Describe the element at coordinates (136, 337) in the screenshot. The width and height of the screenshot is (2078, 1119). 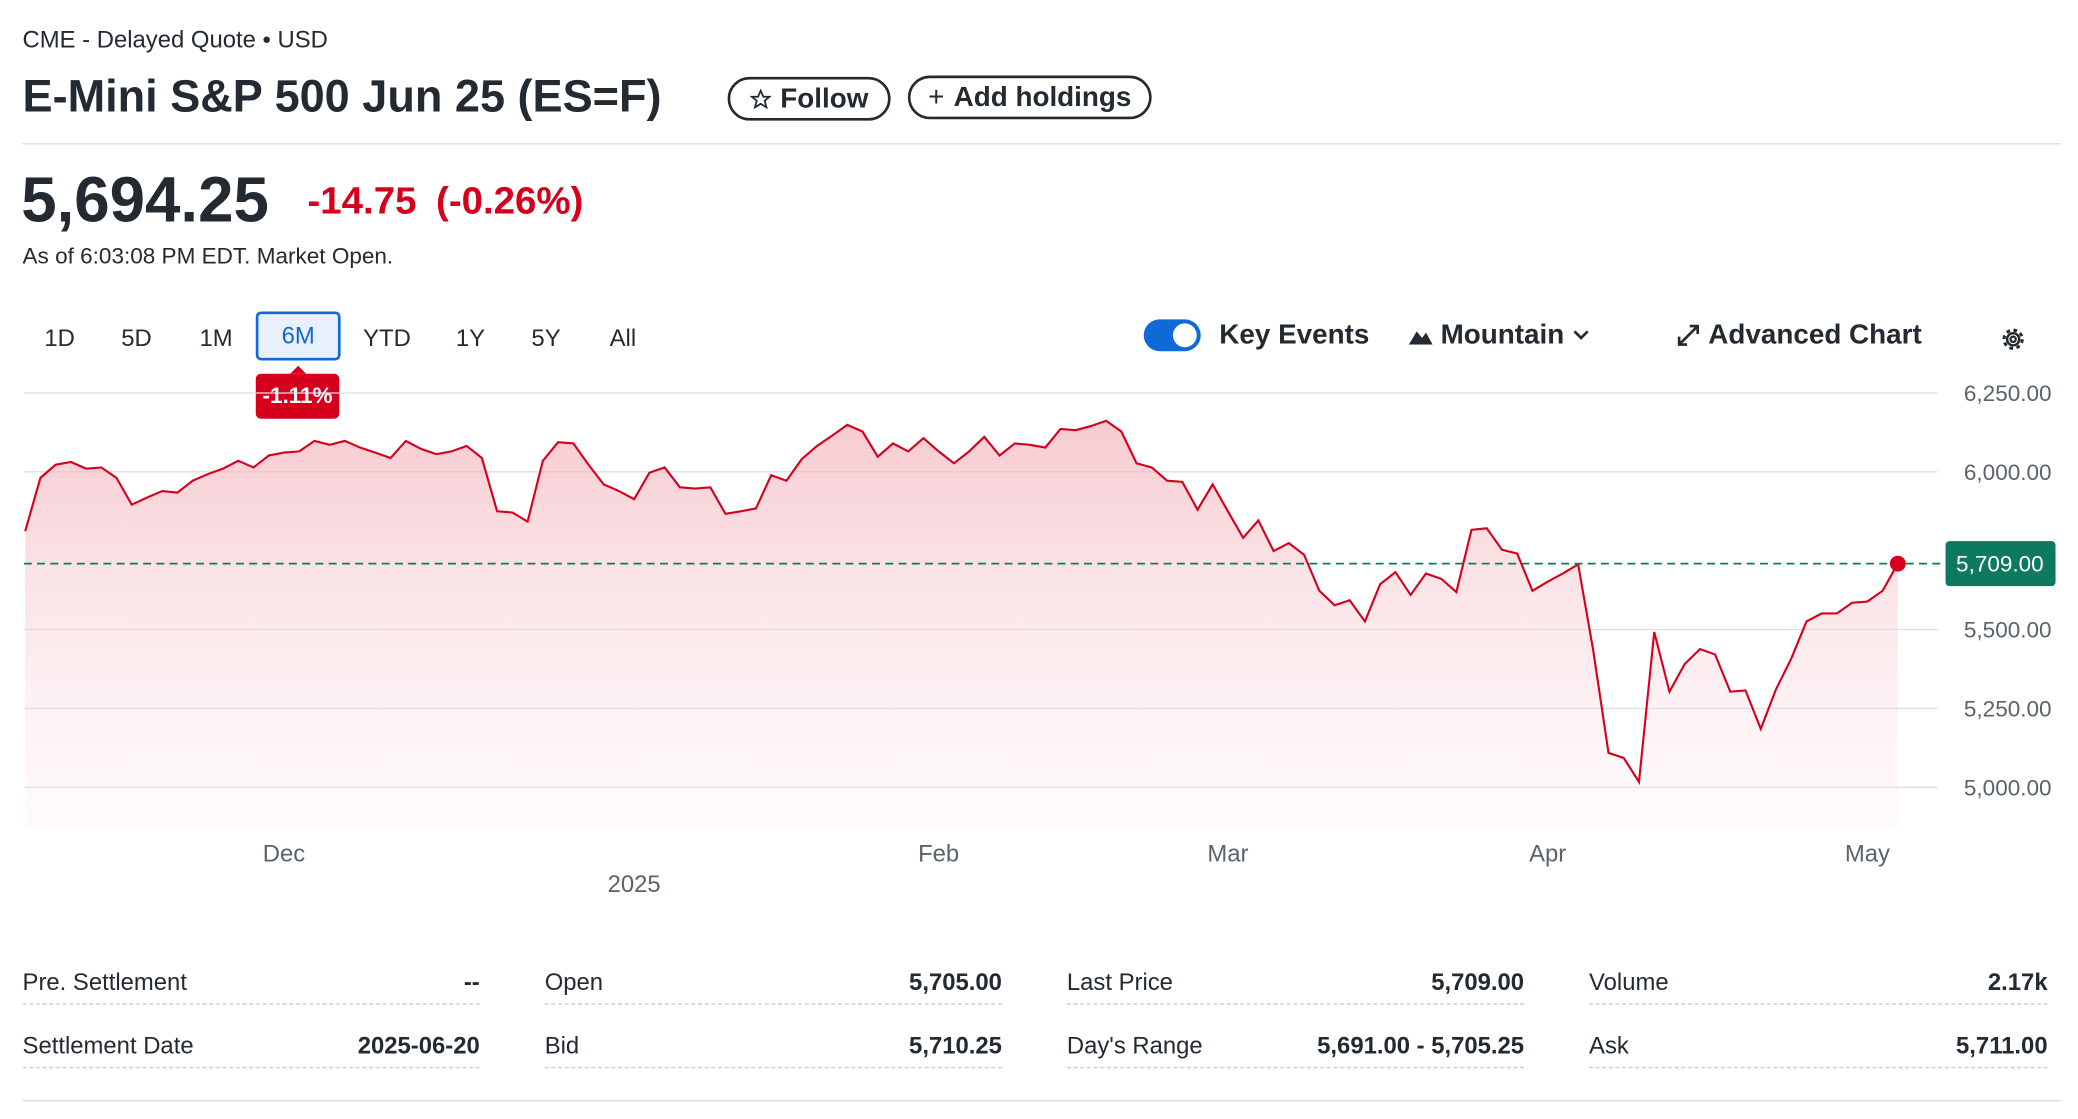
I see `range-option: 5D` at that location.